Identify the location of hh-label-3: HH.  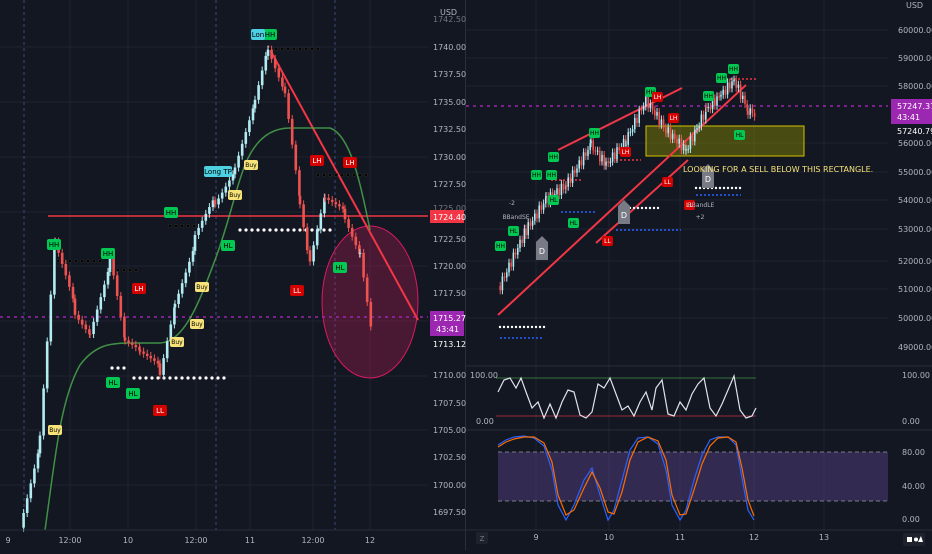
(171, 212).